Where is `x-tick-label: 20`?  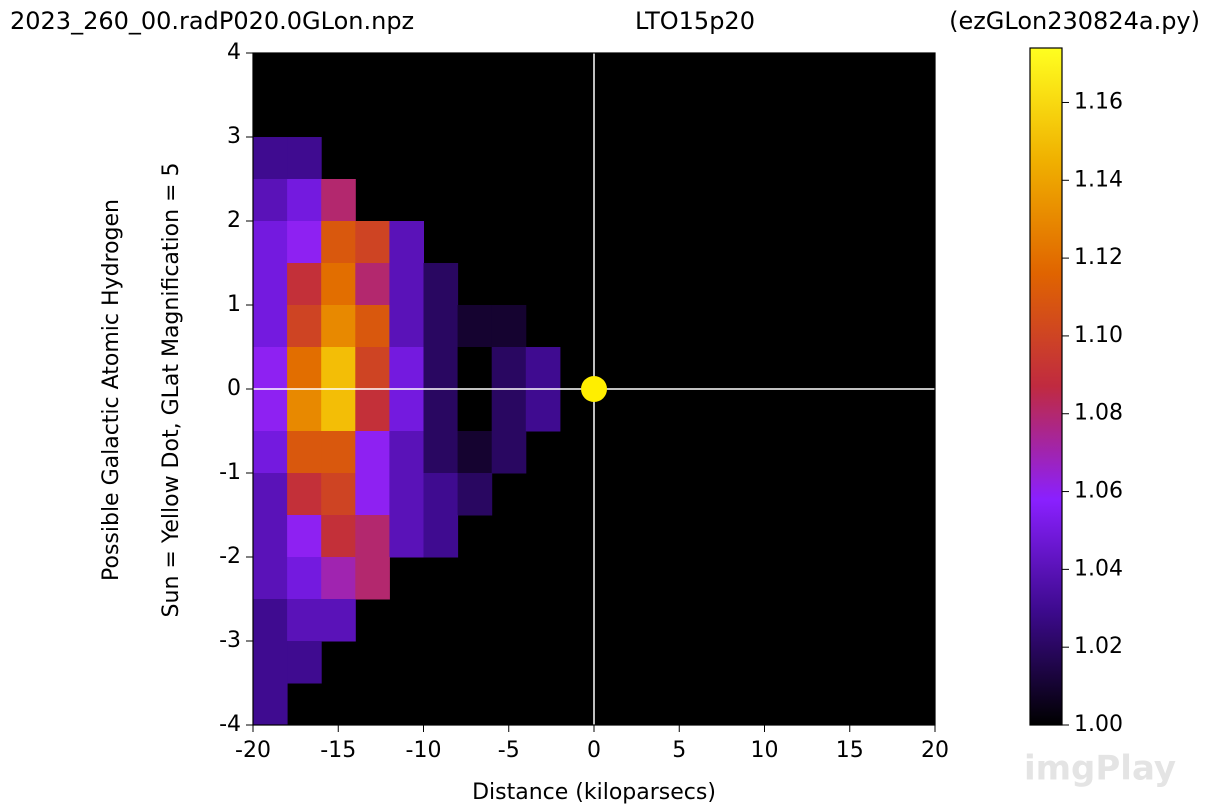
x-tick-label: 20 is located at coordinates (935, 750).